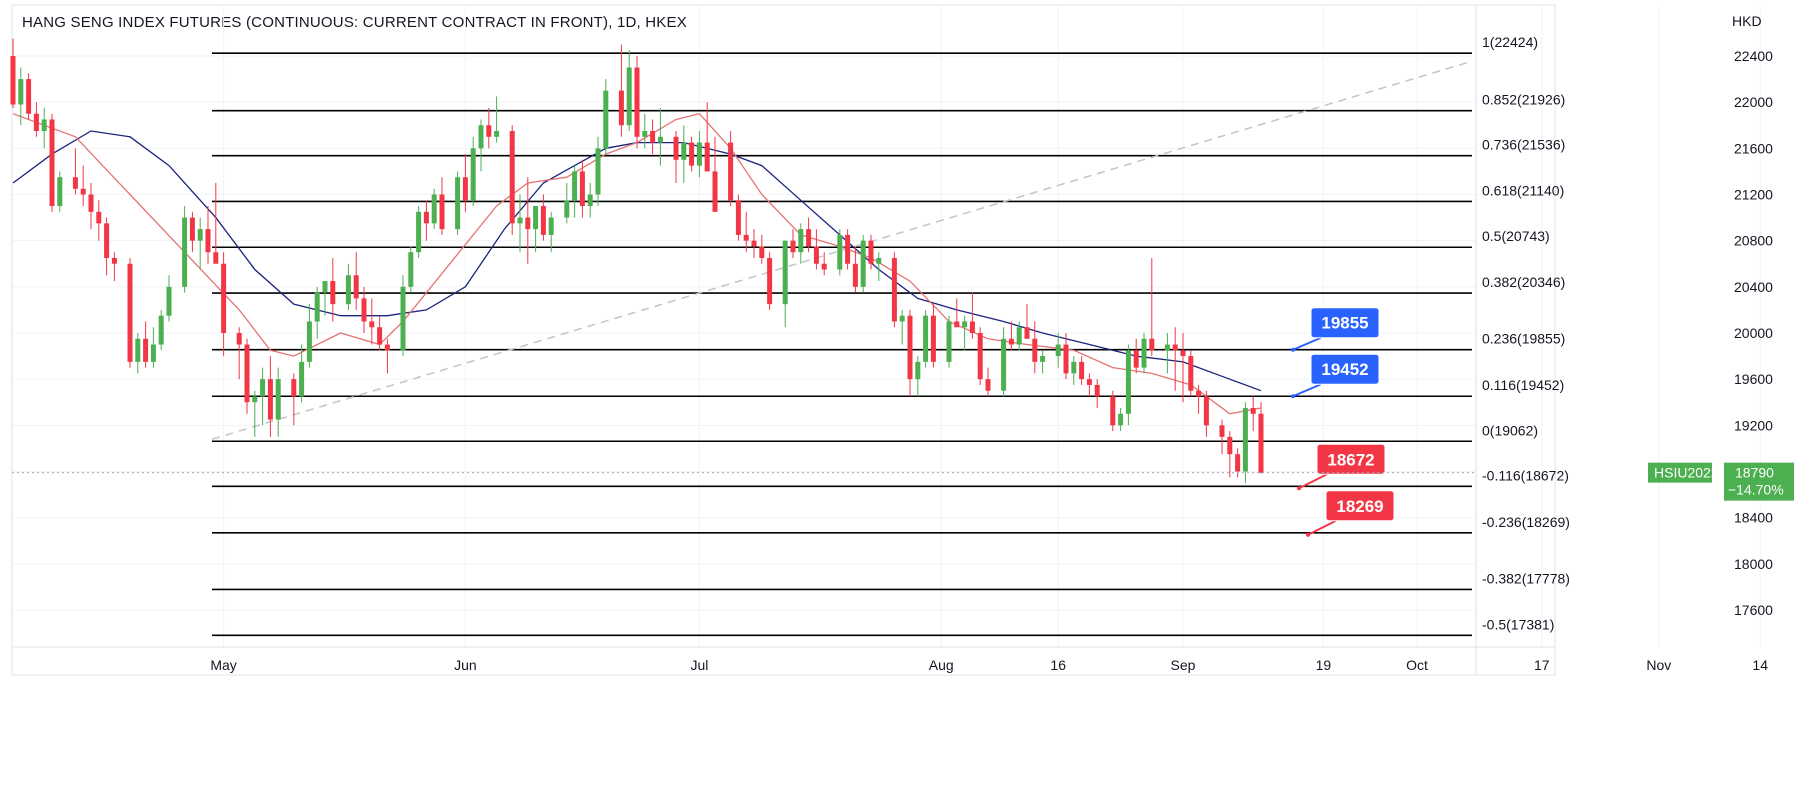  I want to click on time-tick-label: May, so click(223, 665).